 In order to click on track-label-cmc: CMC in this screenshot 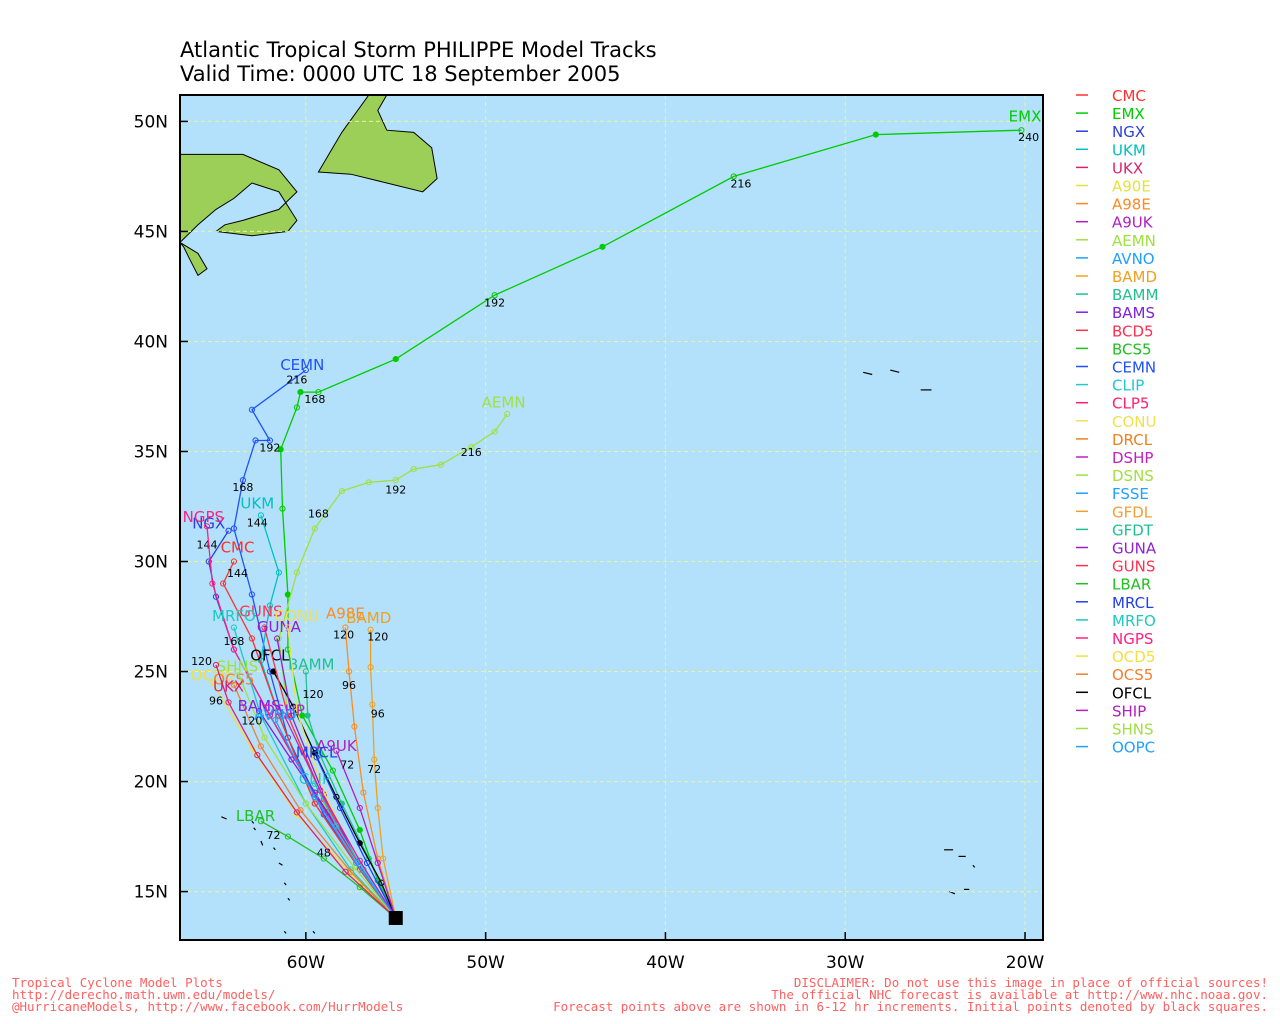, I will do `click(238, 548)`.